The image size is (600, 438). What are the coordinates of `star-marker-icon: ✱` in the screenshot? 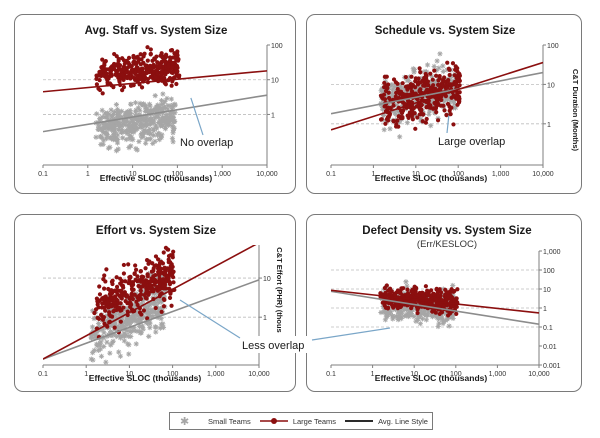 It's located at (189, 421).